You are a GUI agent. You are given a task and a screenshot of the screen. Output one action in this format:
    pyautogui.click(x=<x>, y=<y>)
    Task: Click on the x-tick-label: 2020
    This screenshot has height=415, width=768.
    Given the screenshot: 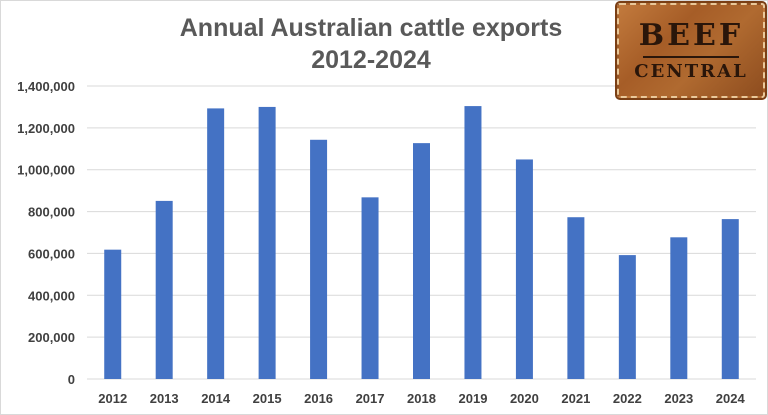 What is the action you would take?
    pyautogui.click(x=524, y=398)
    